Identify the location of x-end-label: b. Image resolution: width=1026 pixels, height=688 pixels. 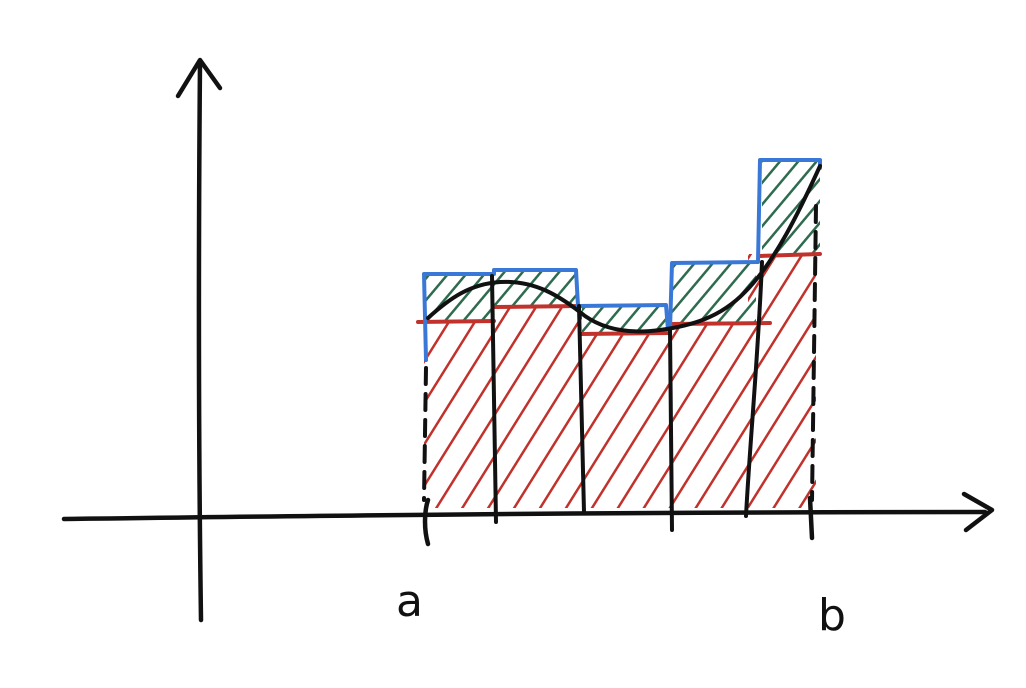
(832, 615).